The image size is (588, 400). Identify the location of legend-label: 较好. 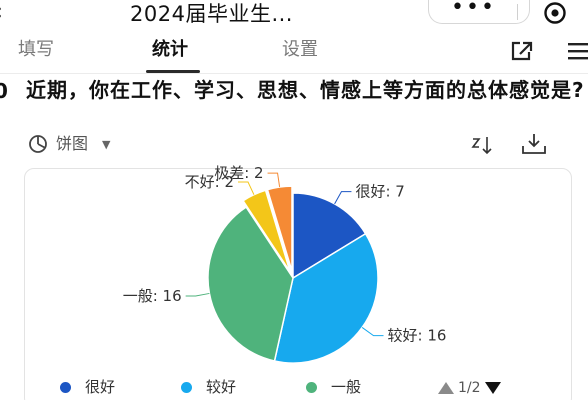
(221, 387).